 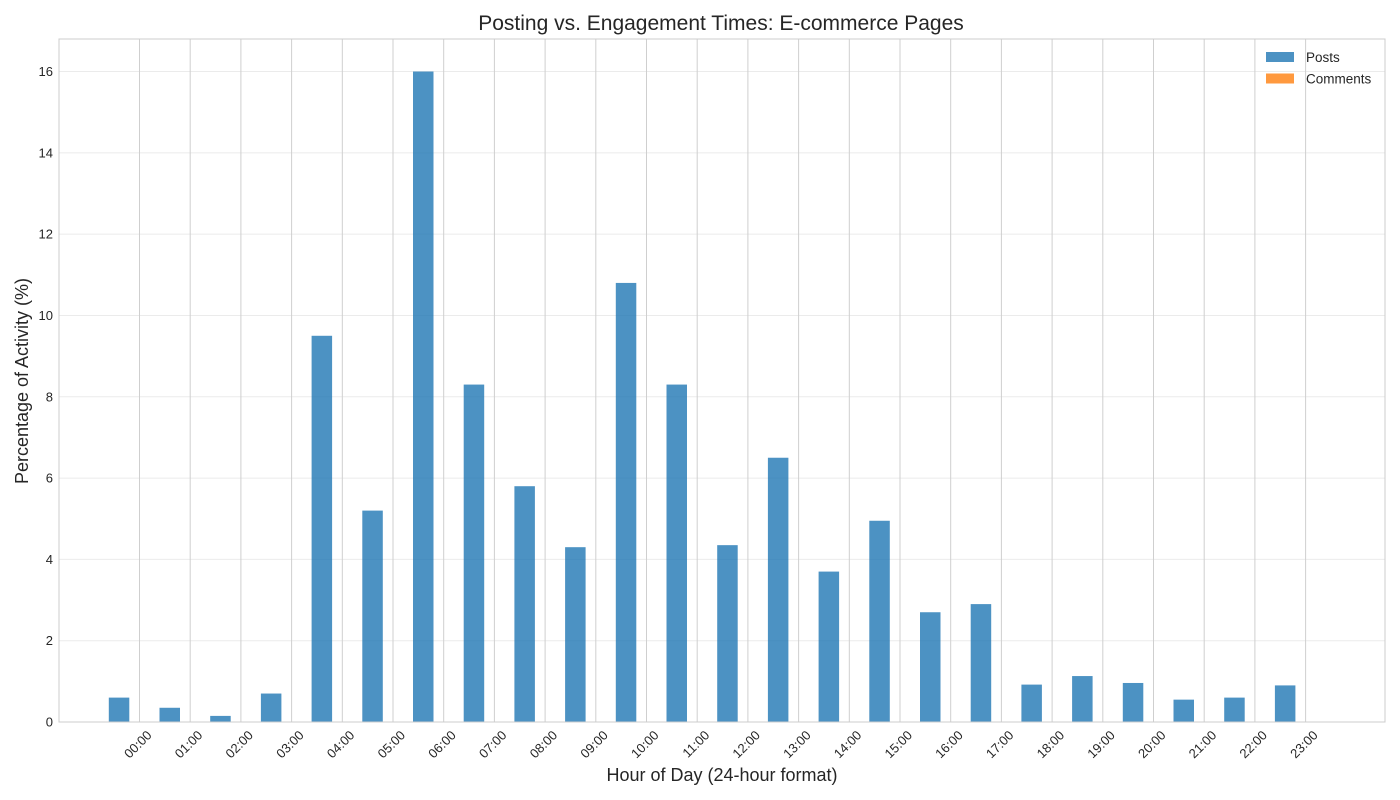 I want to click on y-tick-label: 8, so click(x=49, y=396).